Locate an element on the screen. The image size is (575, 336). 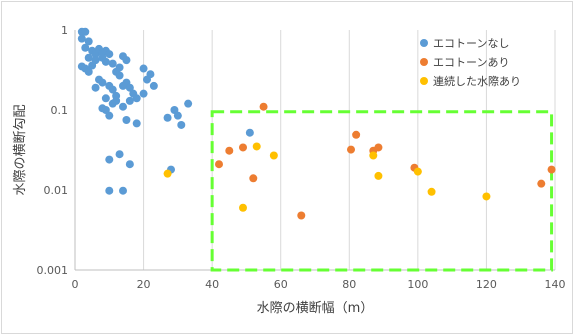
x-tick-label: 140 is located at coordinates (555, 284).